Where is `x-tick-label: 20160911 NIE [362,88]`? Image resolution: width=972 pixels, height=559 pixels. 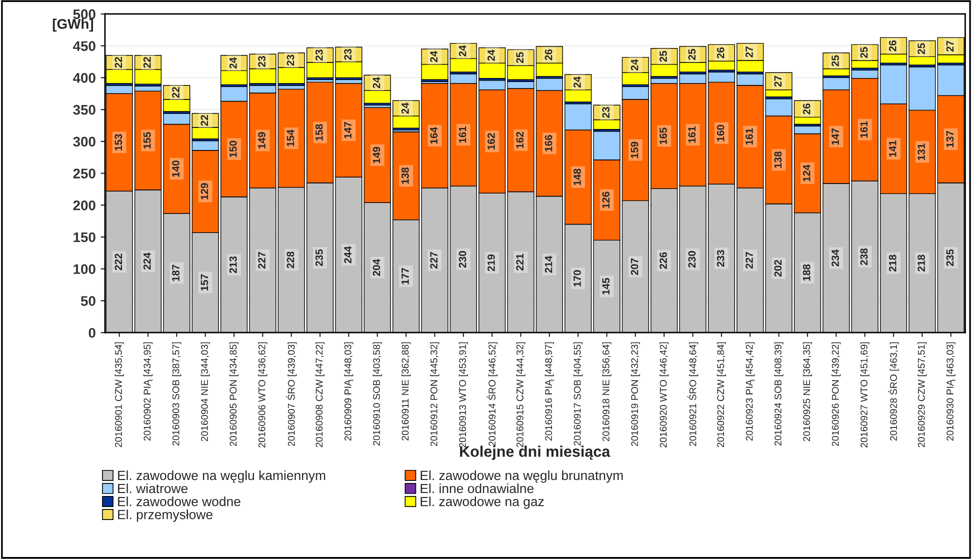 x-tick-label: 20160911 NIE [362,88] is located at coordinates (406, 391).